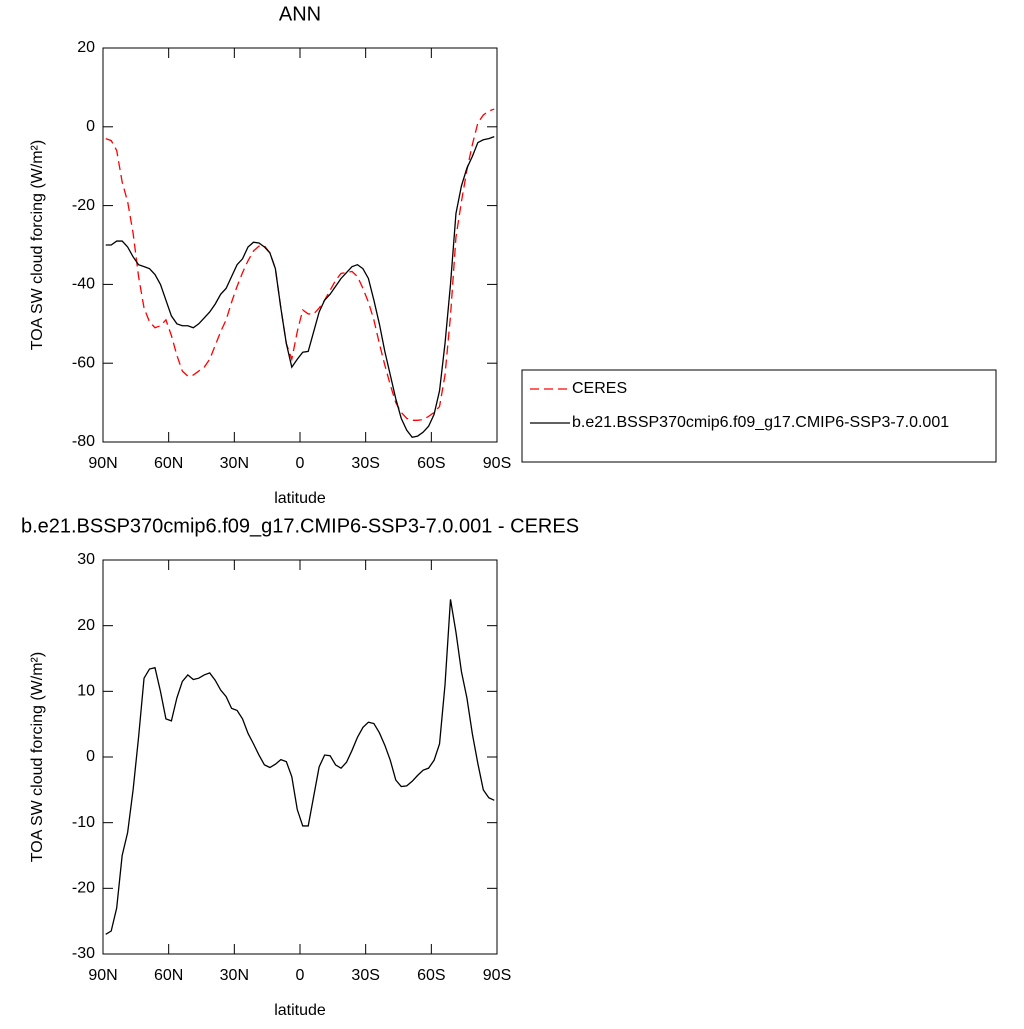  What do you see at coordinates (83, 953) in the screenshot?
I see `y-tick-label: -30` at bounding box center [83, 953].